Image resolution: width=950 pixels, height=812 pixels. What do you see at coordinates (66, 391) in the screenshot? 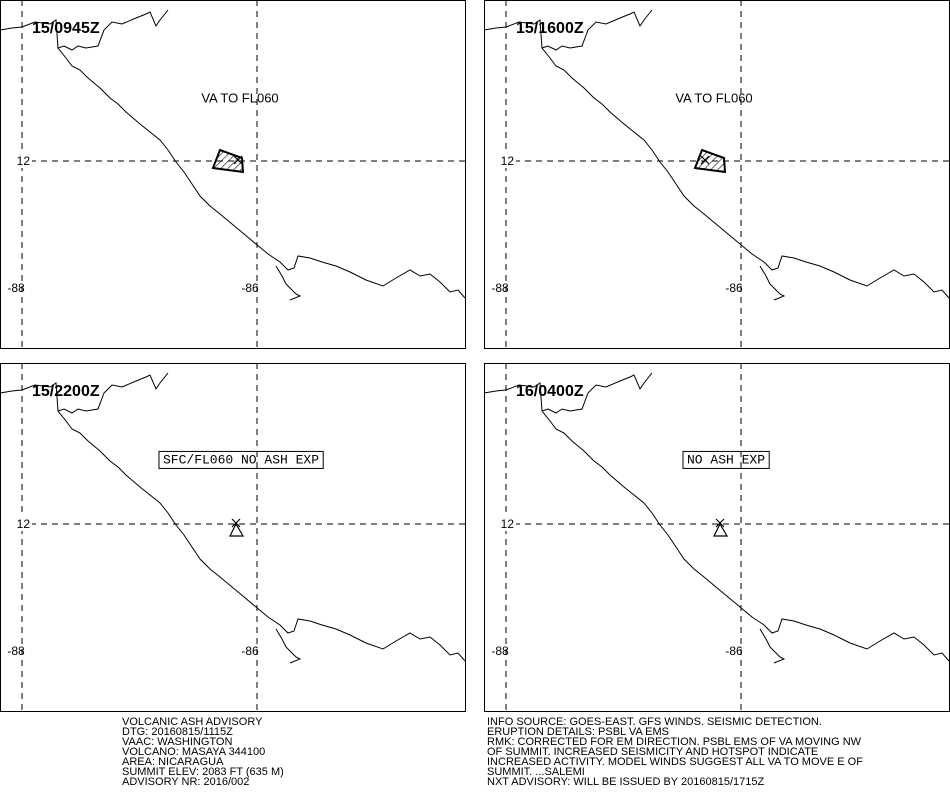
I see `valid-time: 15/2200Z` at bounding box center [66, 391].